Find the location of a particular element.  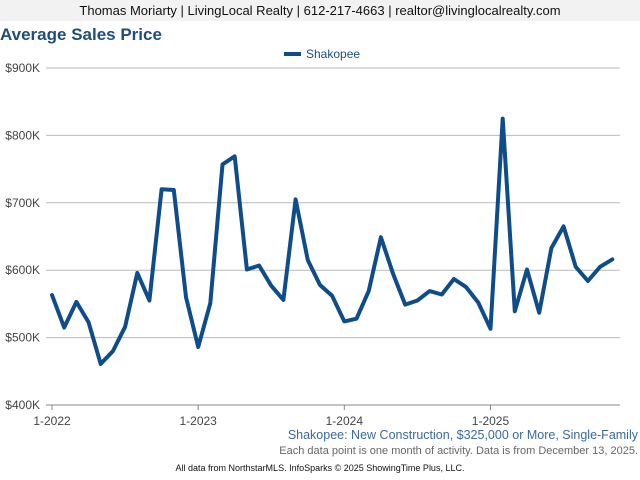

y-tick-label: $600K is located at coordinates (22, 270).